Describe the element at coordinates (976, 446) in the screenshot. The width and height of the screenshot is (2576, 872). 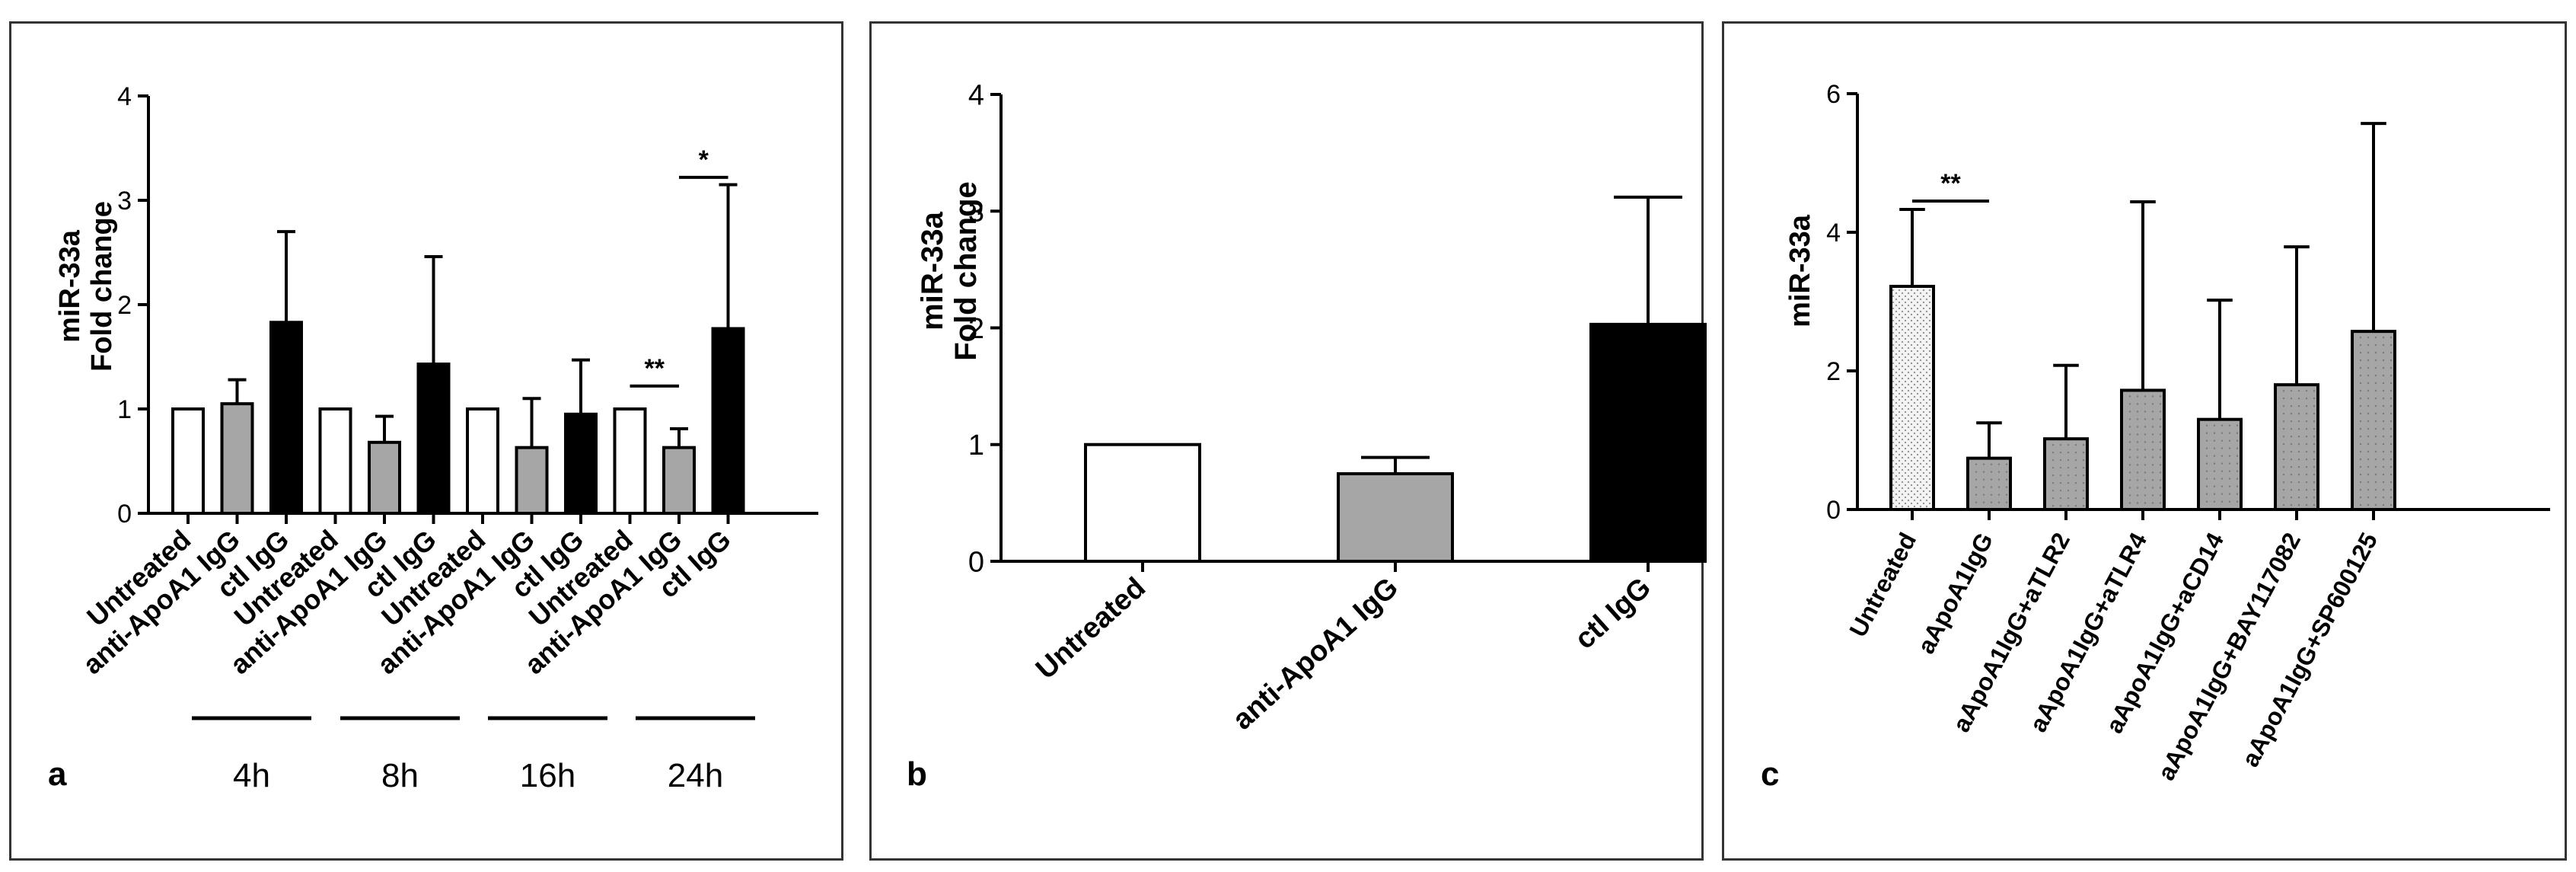
I see `y-tick-label: 1` at that location.